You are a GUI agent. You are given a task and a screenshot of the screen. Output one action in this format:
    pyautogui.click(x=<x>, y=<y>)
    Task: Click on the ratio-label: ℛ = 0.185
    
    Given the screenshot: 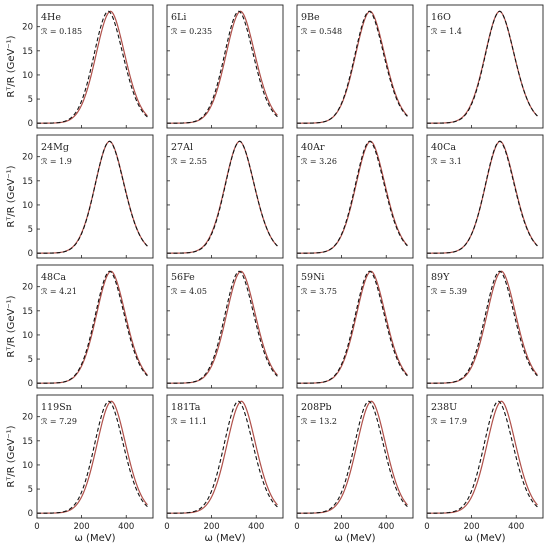 What is the action you would take?
    pyautogui.click(x=61, y=31)
    